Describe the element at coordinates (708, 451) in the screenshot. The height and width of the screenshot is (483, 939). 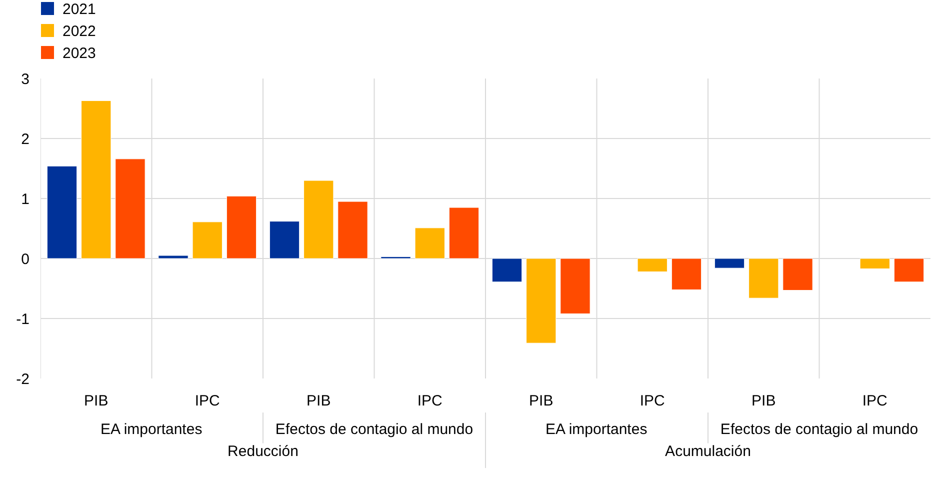
I see `text: Acumulación` at that location.